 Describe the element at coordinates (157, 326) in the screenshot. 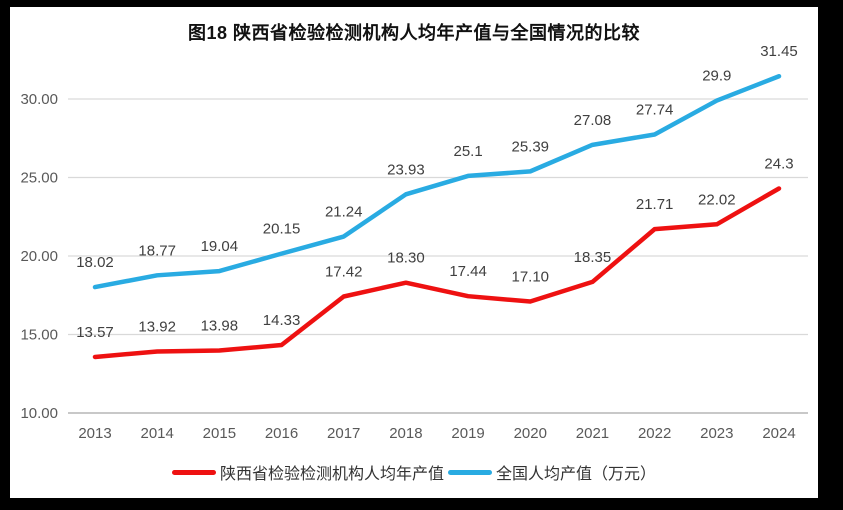

I see `data-label: 13.92` at that location.